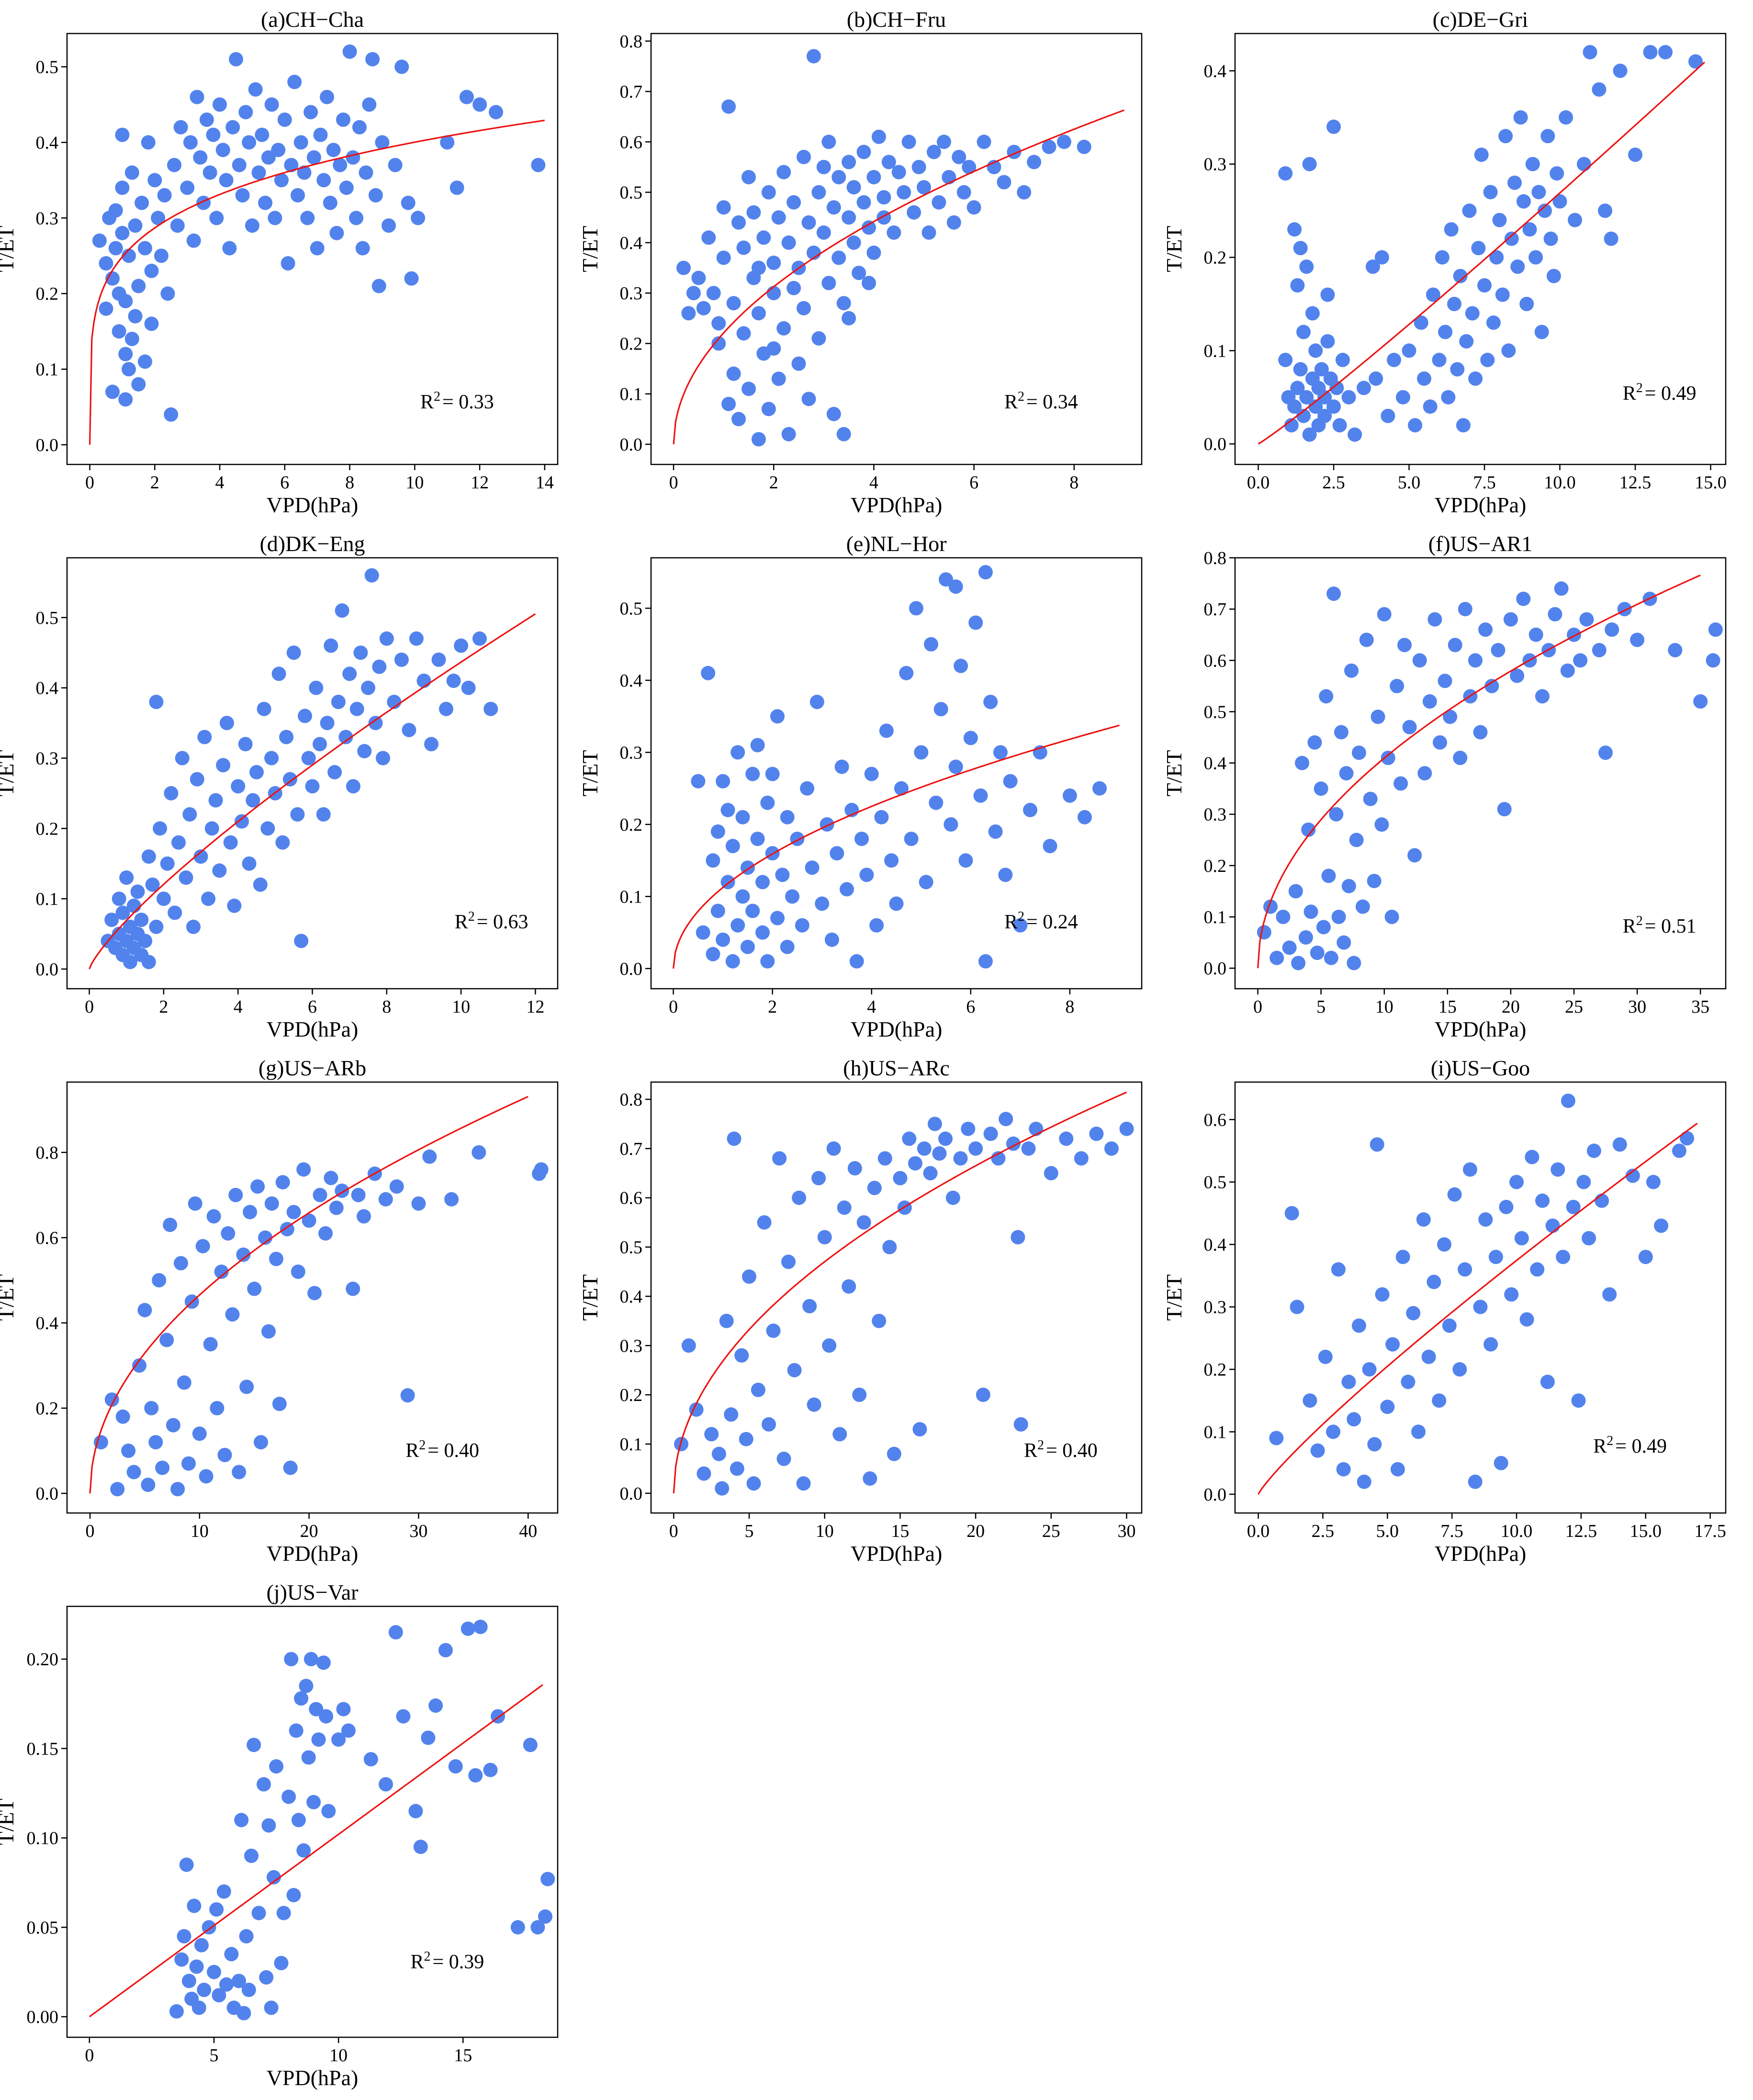 The height and width of the screenshot is (2100, 1753). What do you see at coordinates (1215, 1308) in the screenshot?
I see `y-tick-label: 0.3` at bounding box center [1215, 1308].